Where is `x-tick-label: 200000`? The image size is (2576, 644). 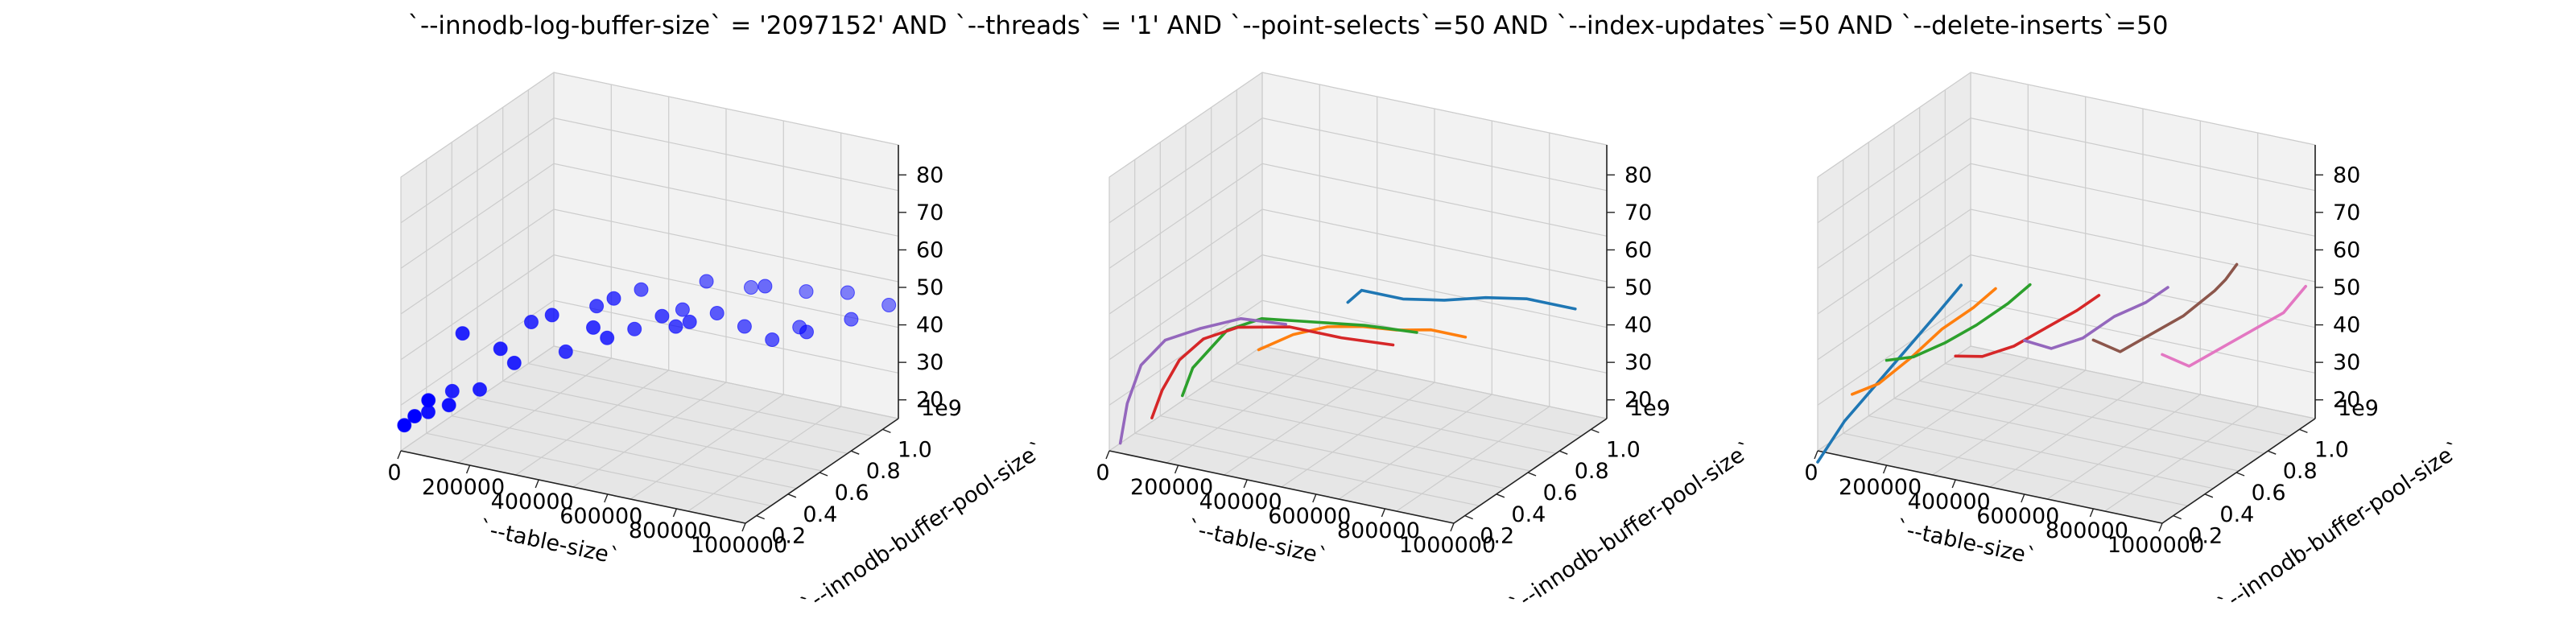 x-tick-label: 200000 is located at coordinates (1171, 487).